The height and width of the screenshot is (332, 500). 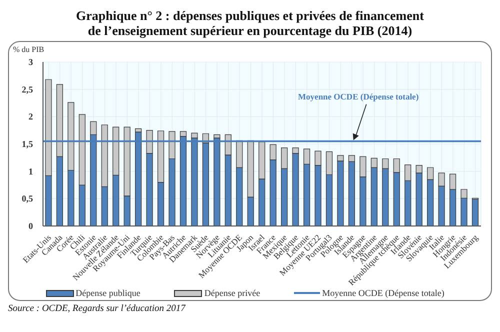 What do you see at coordinates (31, 171) in the screenshot?
I see `y-tick-label: 1` at bounding box center [31, 171].